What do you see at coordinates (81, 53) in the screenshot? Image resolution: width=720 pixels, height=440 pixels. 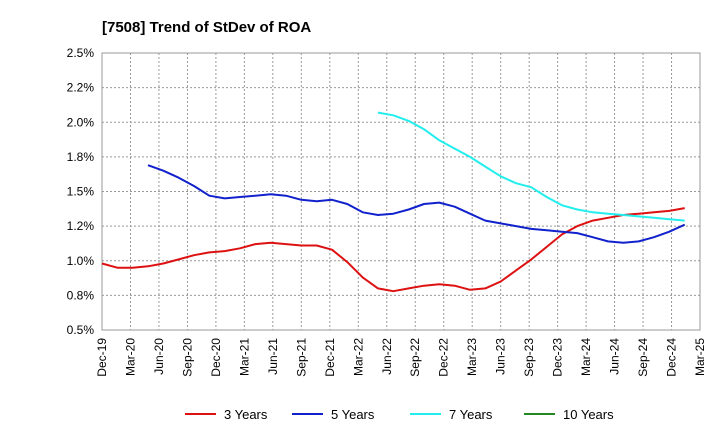 I see `y-tick-label: 2.5%` at bounding box center [81, 53].